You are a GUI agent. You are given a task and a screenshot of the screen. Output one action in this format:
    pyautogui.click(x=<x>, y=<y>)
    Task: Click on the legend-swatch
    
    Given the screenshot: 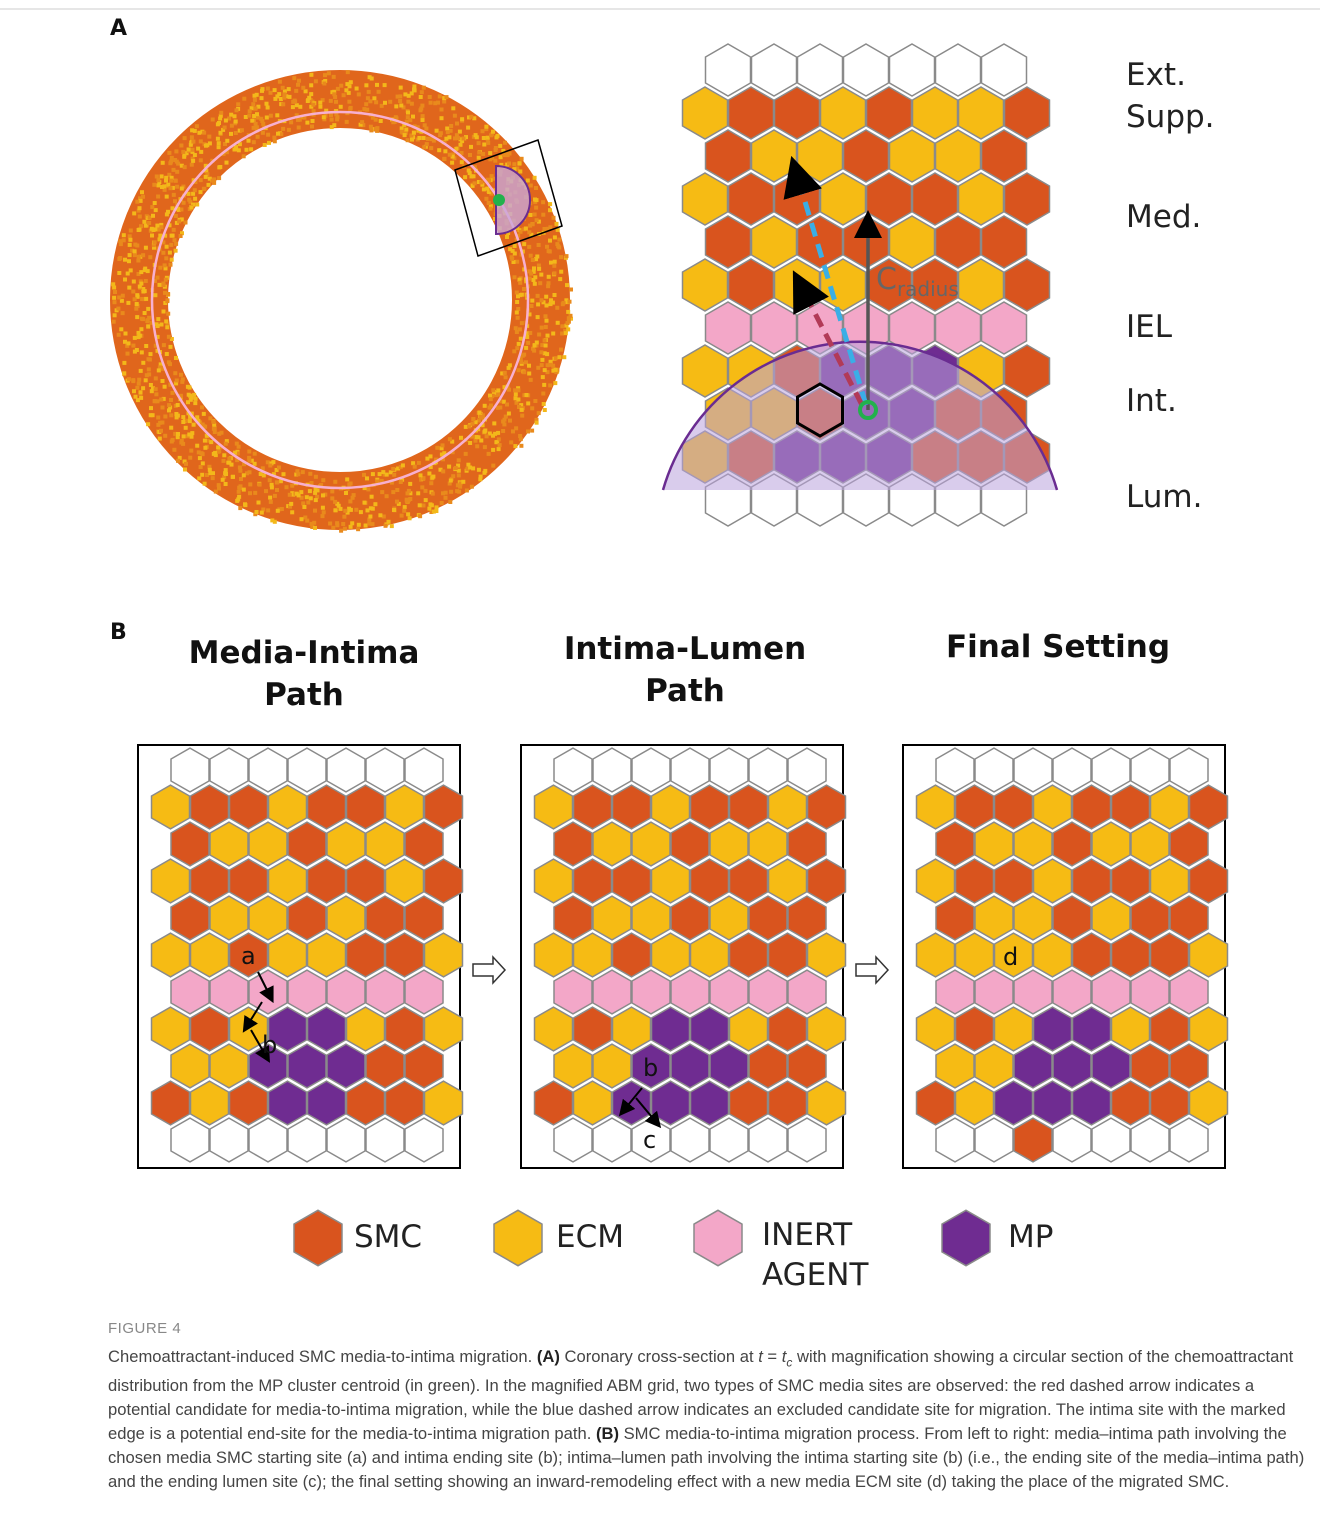 What is the action you would take?
    pyautogui.click(x=518, y=1238)
    